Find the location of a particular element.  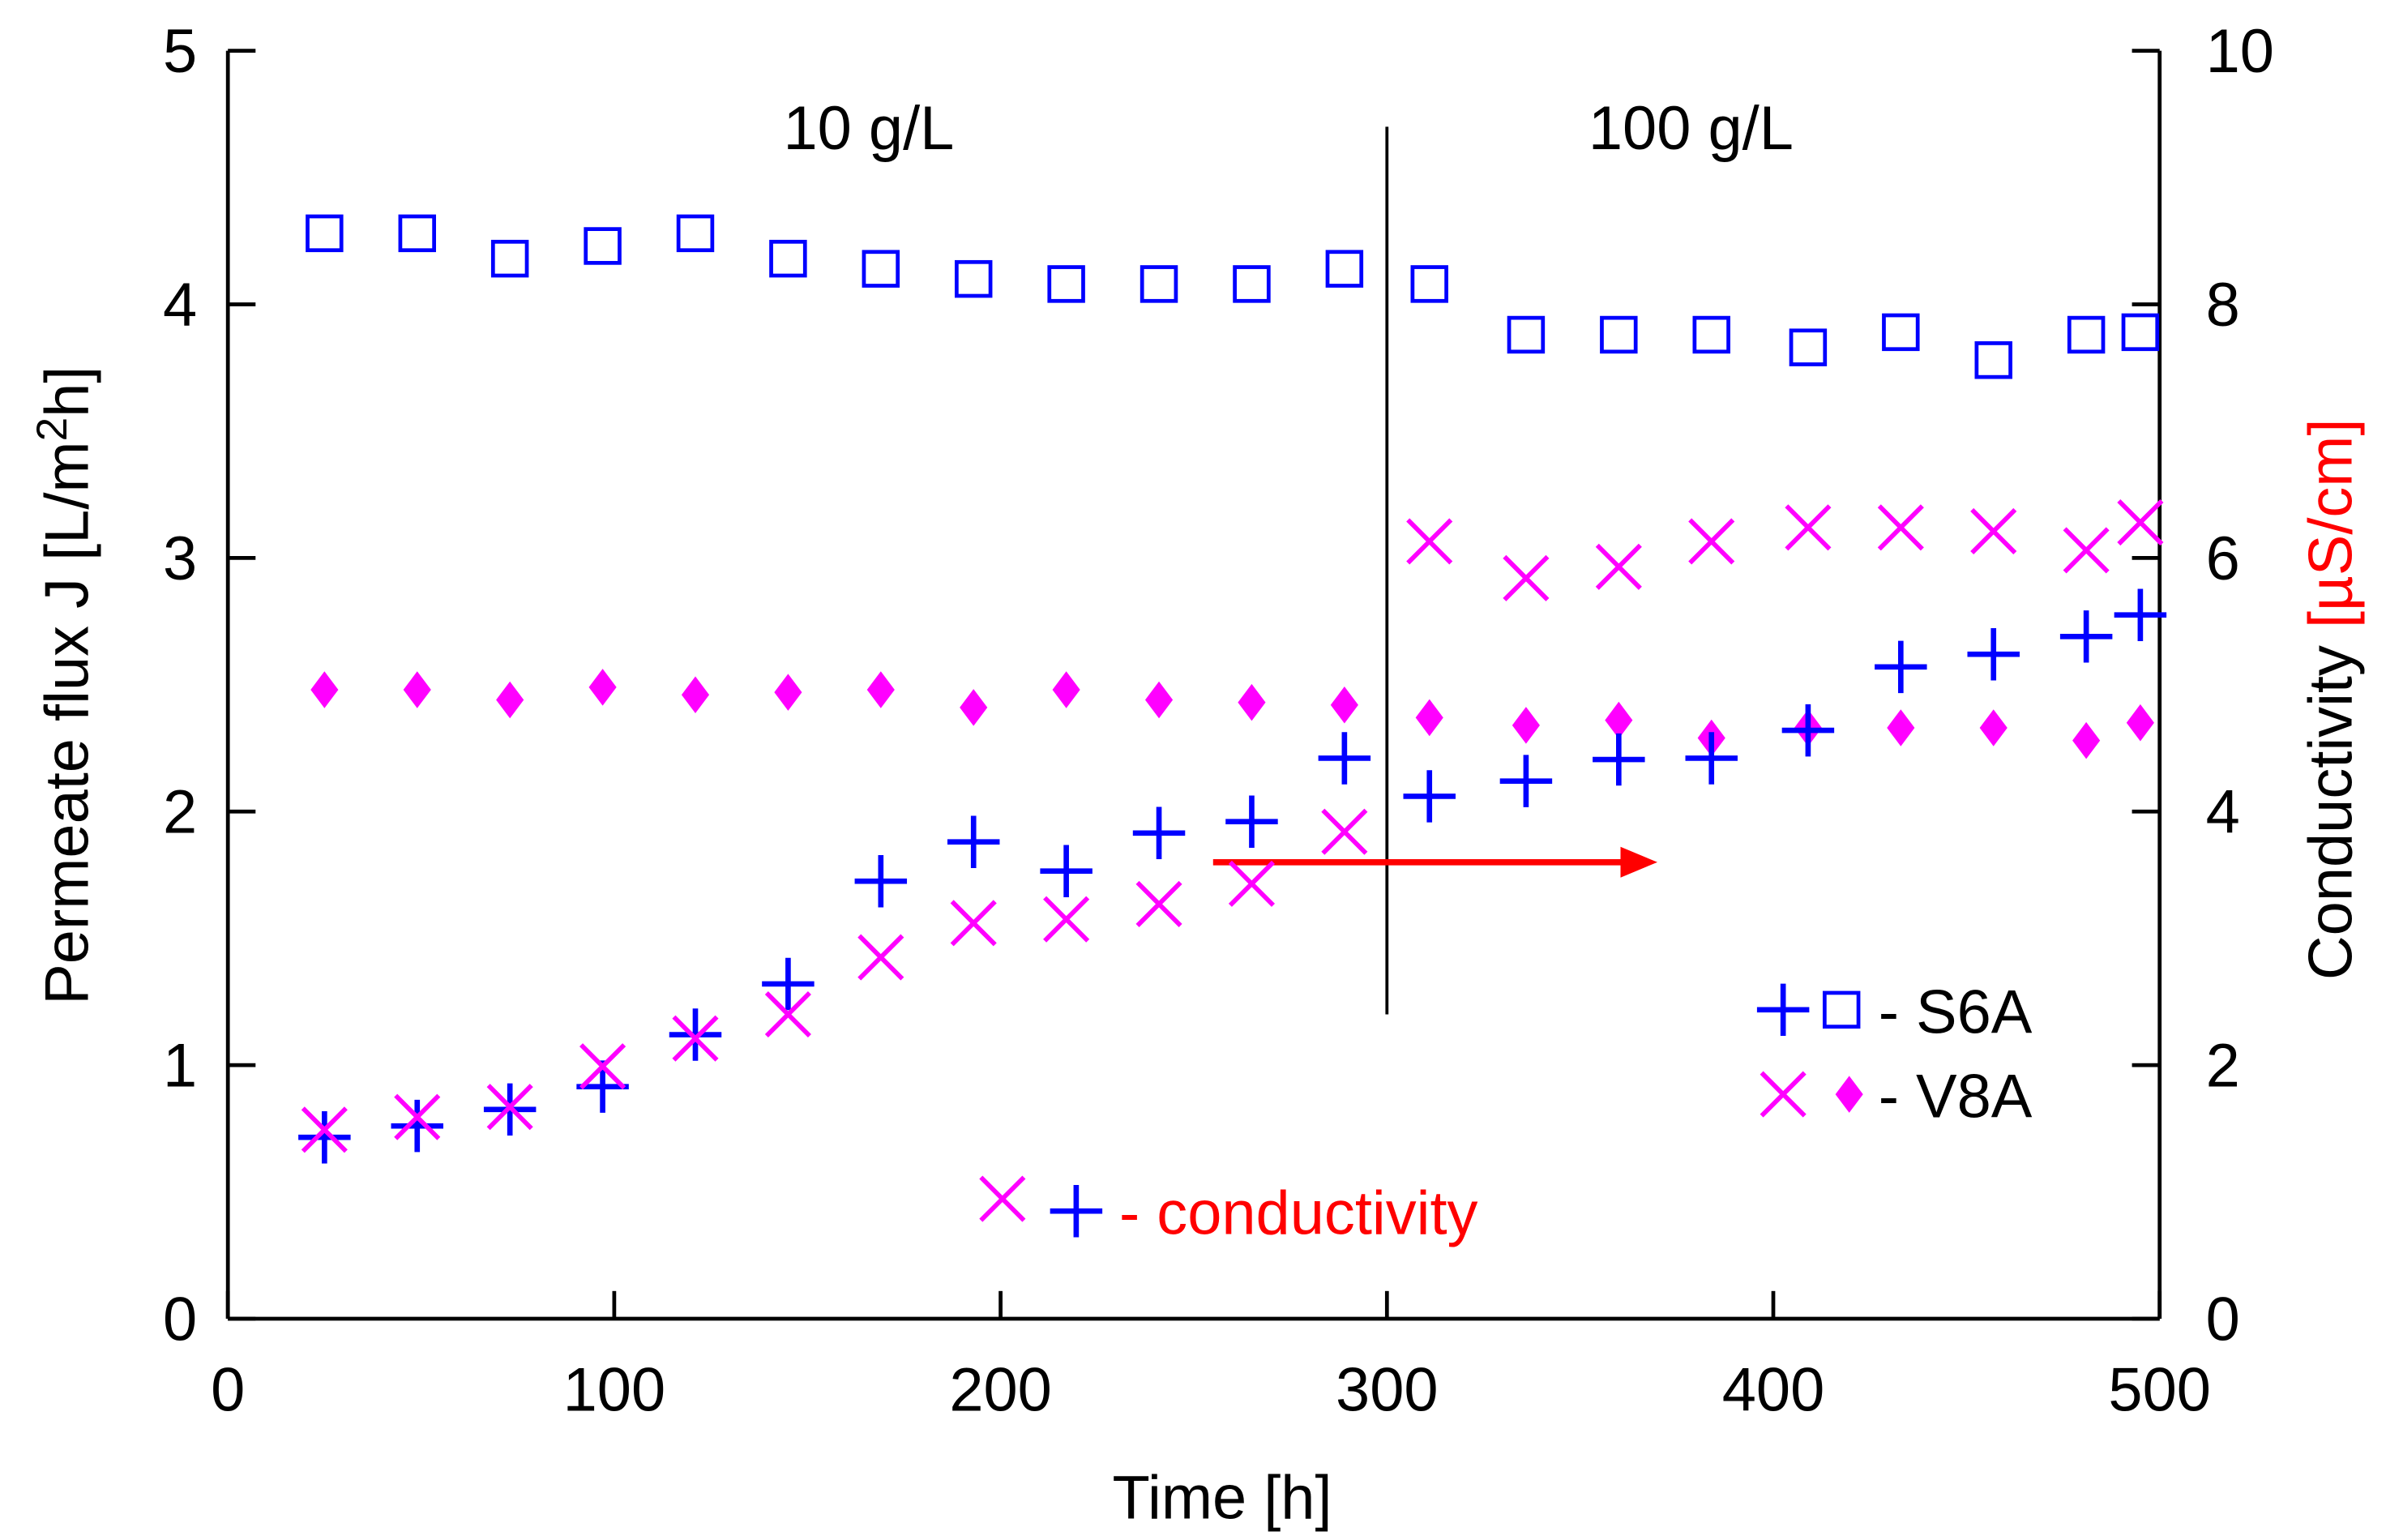

y2-axis-label: Conductivity [µS/cm] is located at coordinates (2331, 699).